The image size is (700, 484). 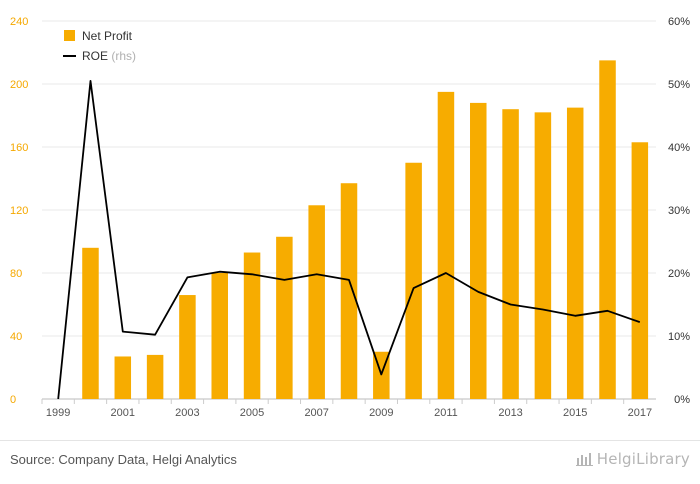 What do you see at coordinates (19, 148) in the screenshot?
I see `y-left-tick-label: 160` at bounding box center [19, 148].